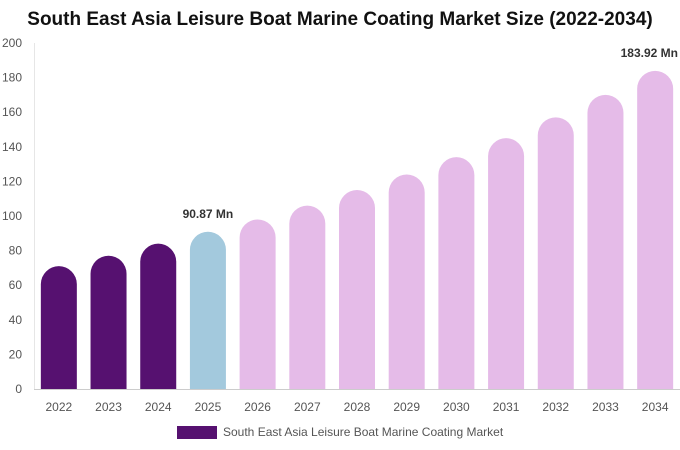  I want to click on bar-2030, so click(456, 273).